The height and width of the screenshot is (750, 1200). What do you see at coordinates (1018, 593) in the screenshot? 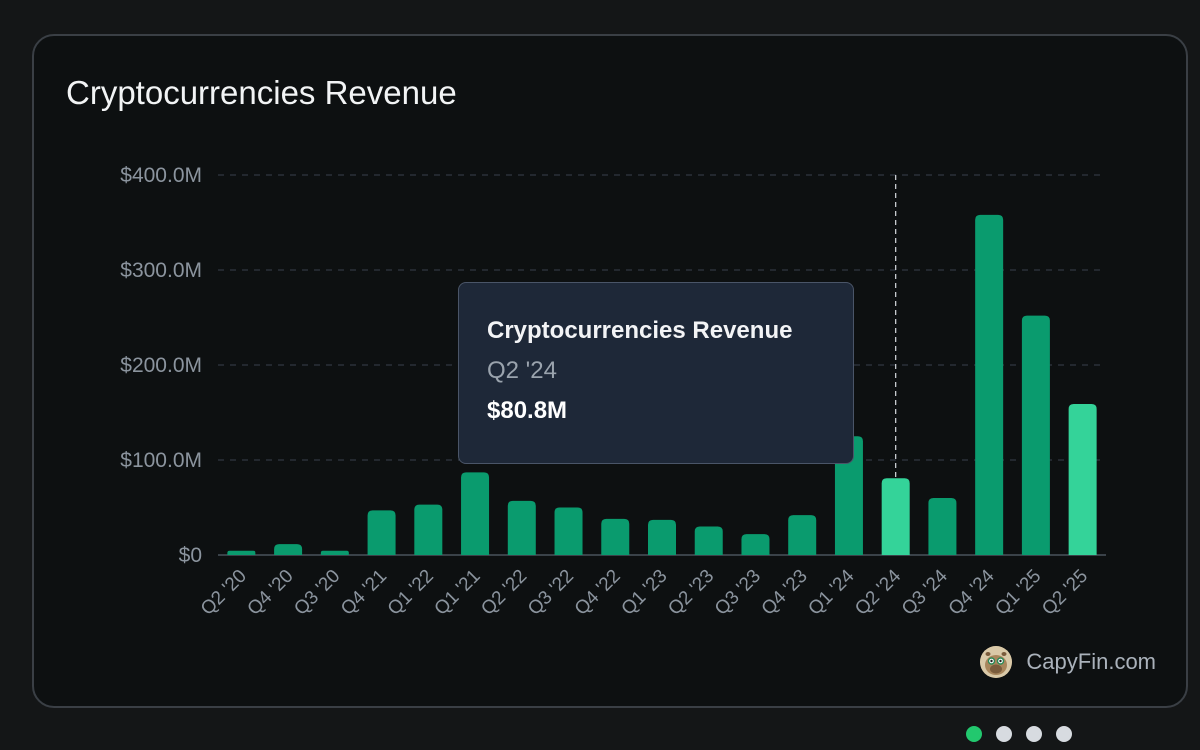
I see `x-tick-label: Q1 '25` at bounding box center [1018, 593].